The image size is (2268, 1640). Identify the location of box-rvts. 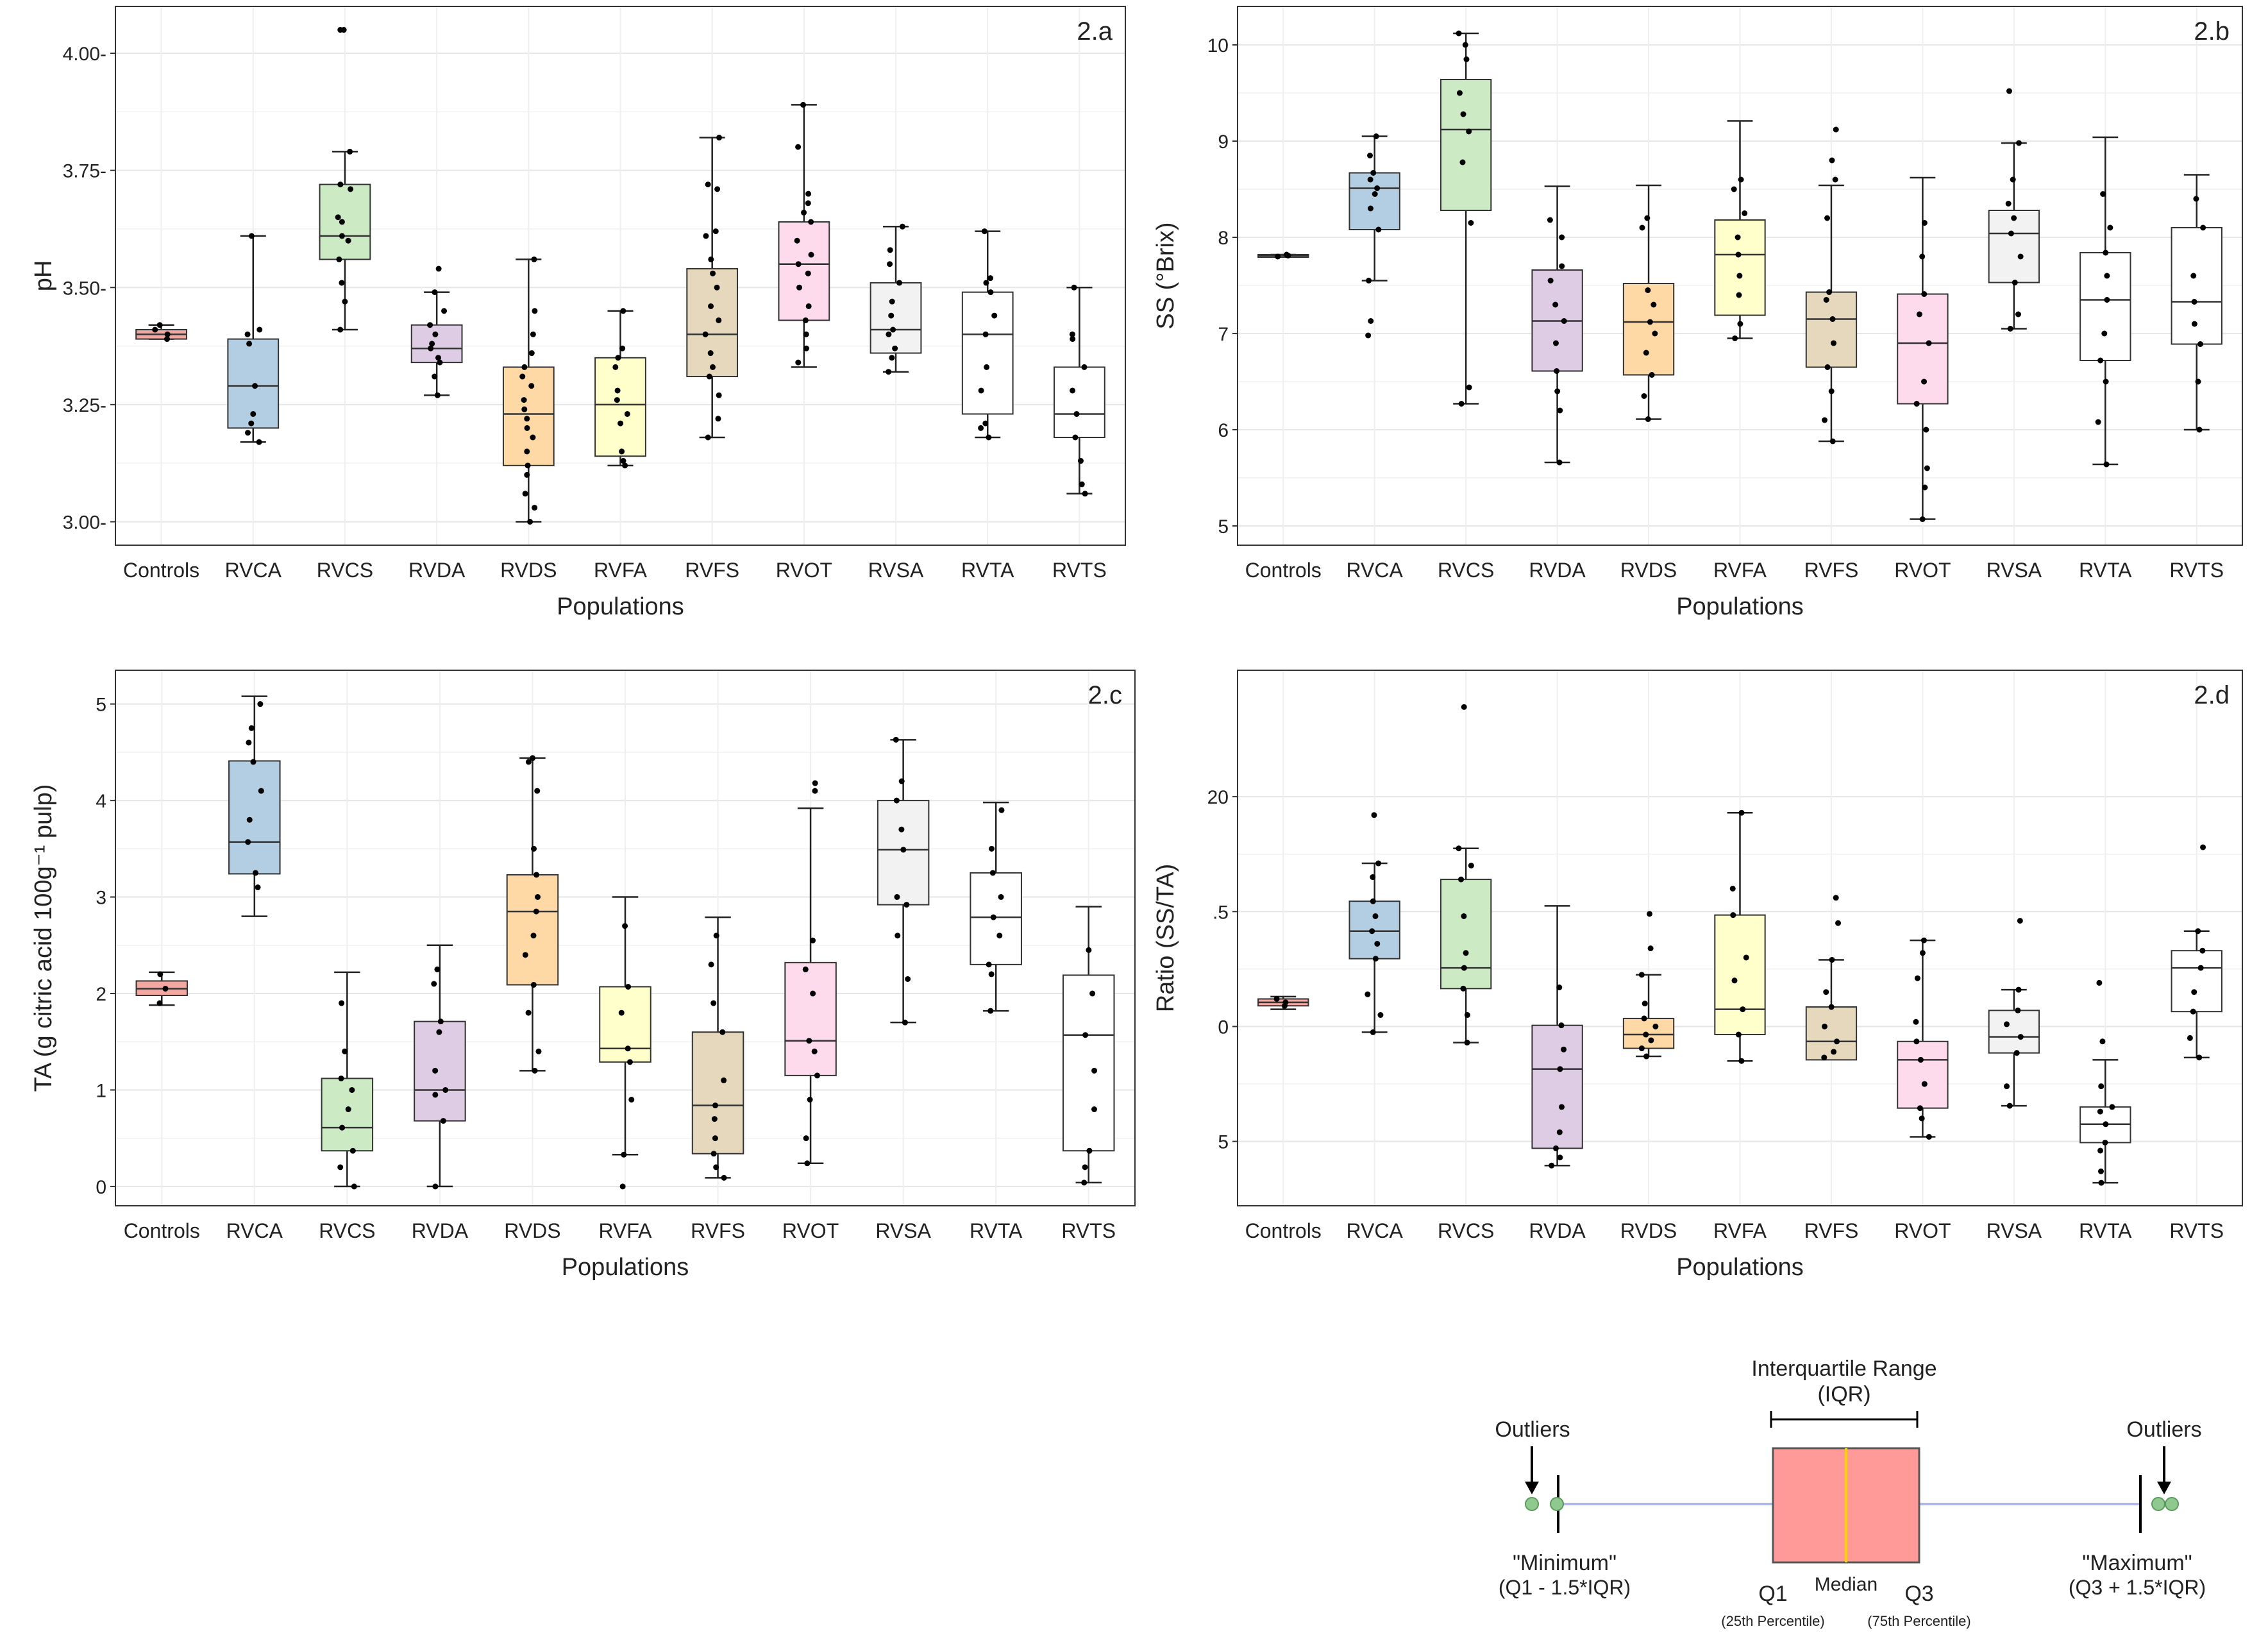
(2196, 952).